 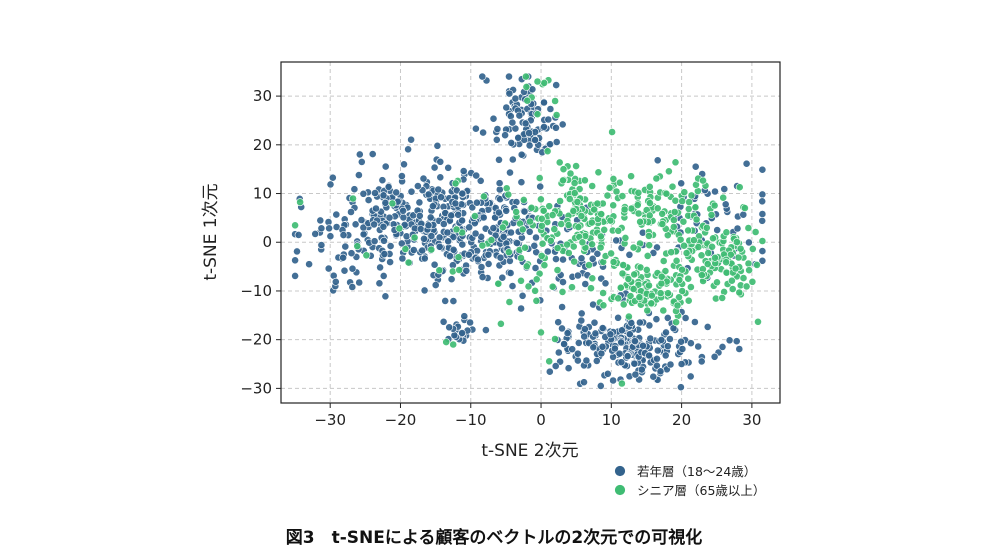 What do you see at coordinates (211, 231) in the screenshot?
I see `y-axis-label: t-SNE 1次元` at bounding box center [211, 231].